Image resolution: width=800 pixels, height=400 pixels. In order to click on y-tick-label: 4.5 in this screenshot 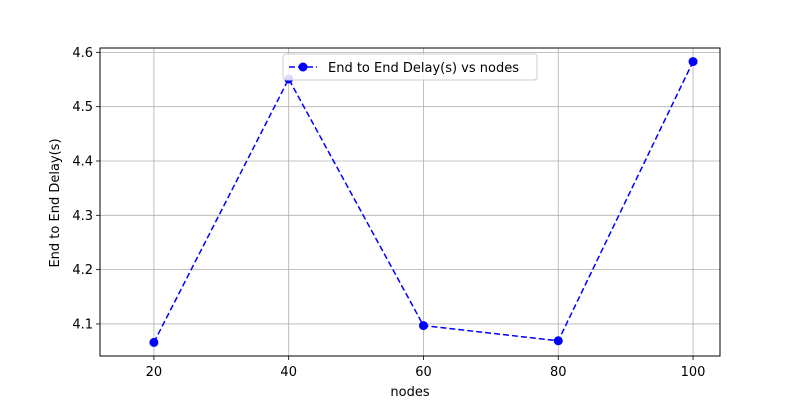, I will do `click(82, 107)`.